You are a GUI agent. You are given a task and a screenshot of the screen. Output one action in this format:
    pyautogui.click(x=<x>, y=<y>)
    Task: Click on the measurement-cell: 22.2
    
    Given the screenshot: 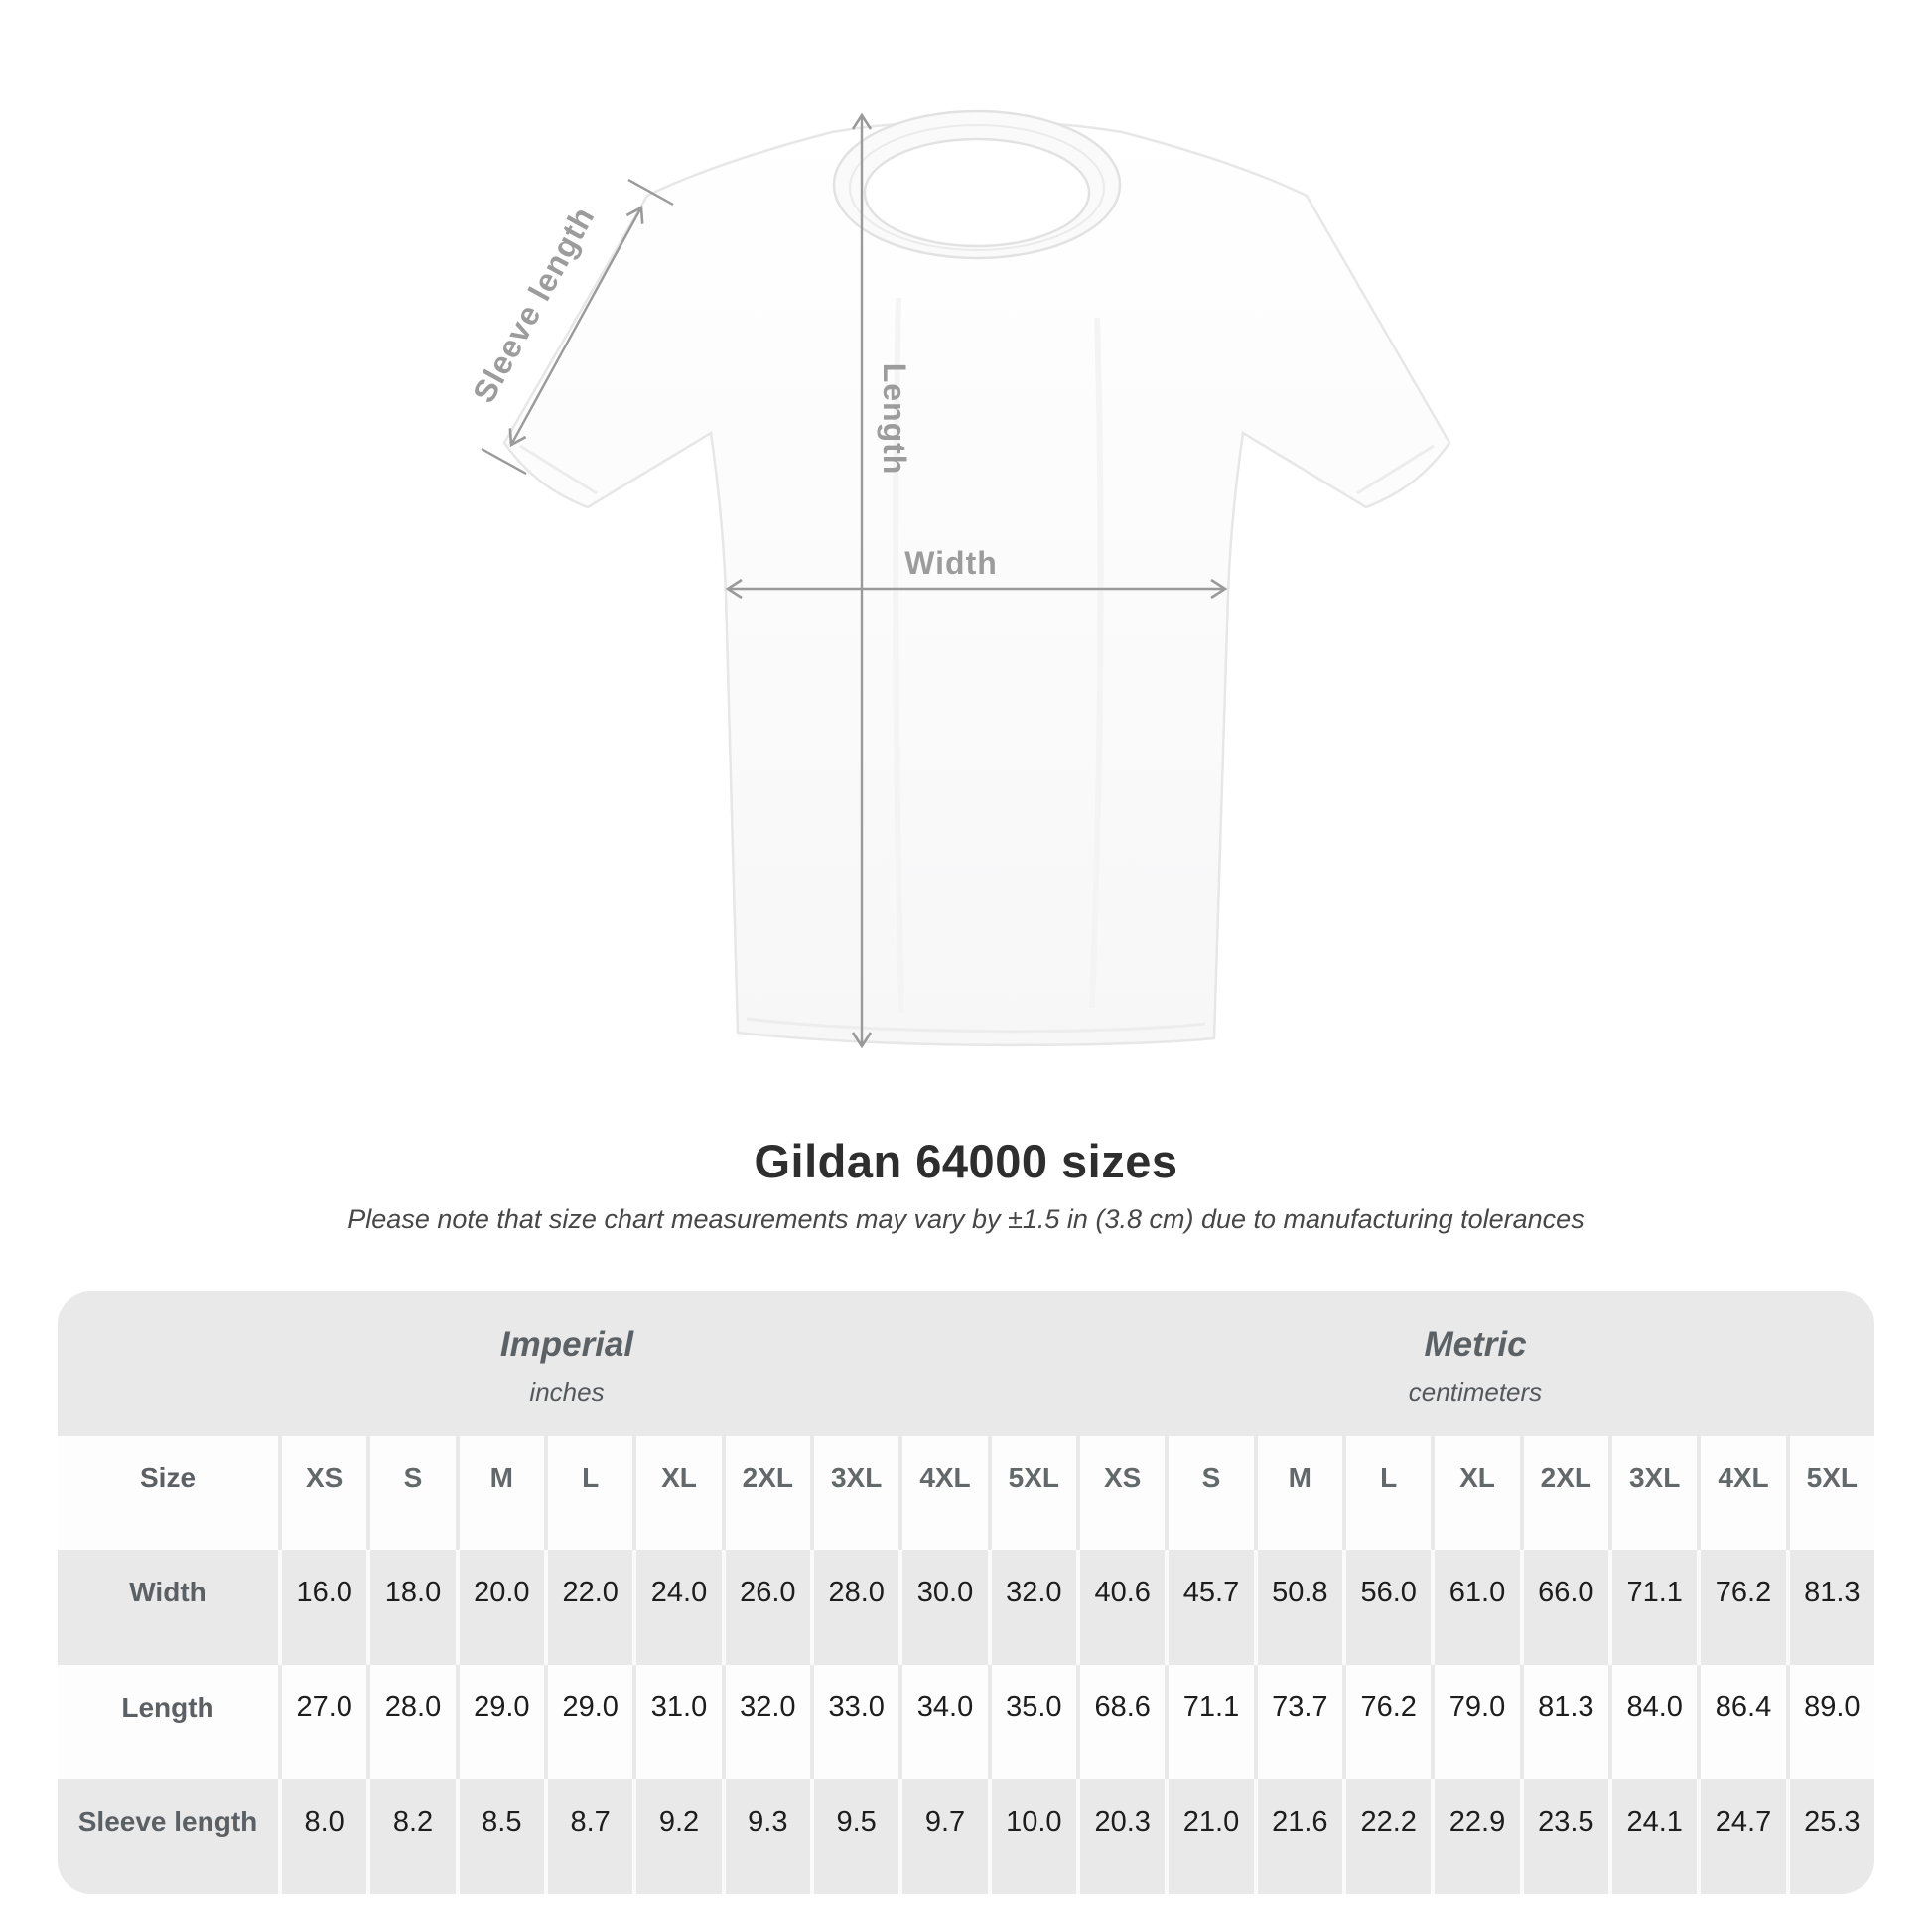 What is the action you would take?
    pyautogui.click(x=1389, y=1836)
    